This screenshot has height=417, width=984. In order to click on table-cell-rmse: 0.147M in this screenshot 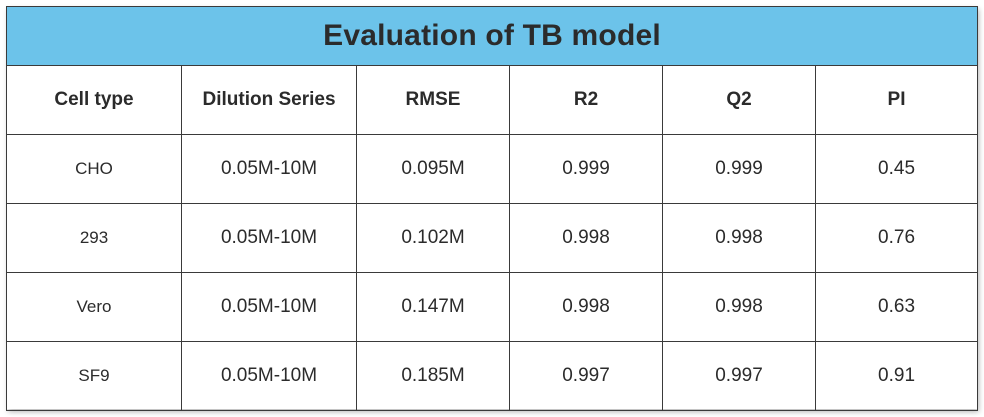, I will do `click(433, 307)`.